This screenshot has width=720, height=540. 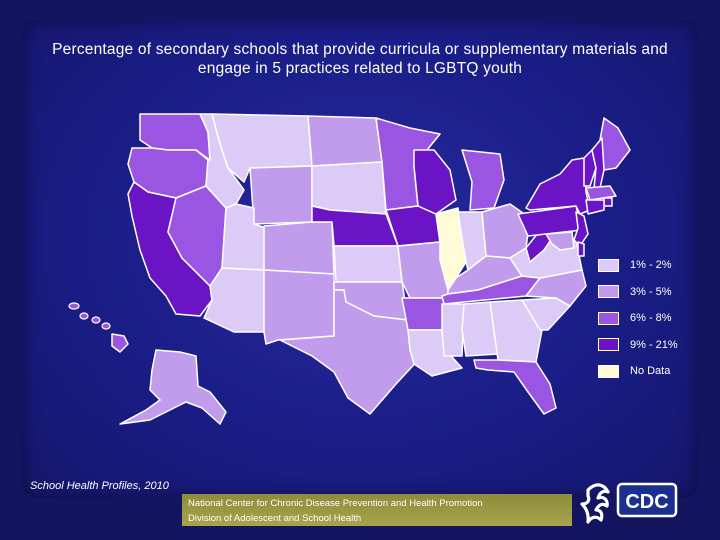 What do you see at coordinates (646, 502) in the screenshot?
I see `cdc-logo-text: CDC` at bounding box center [646, 502].